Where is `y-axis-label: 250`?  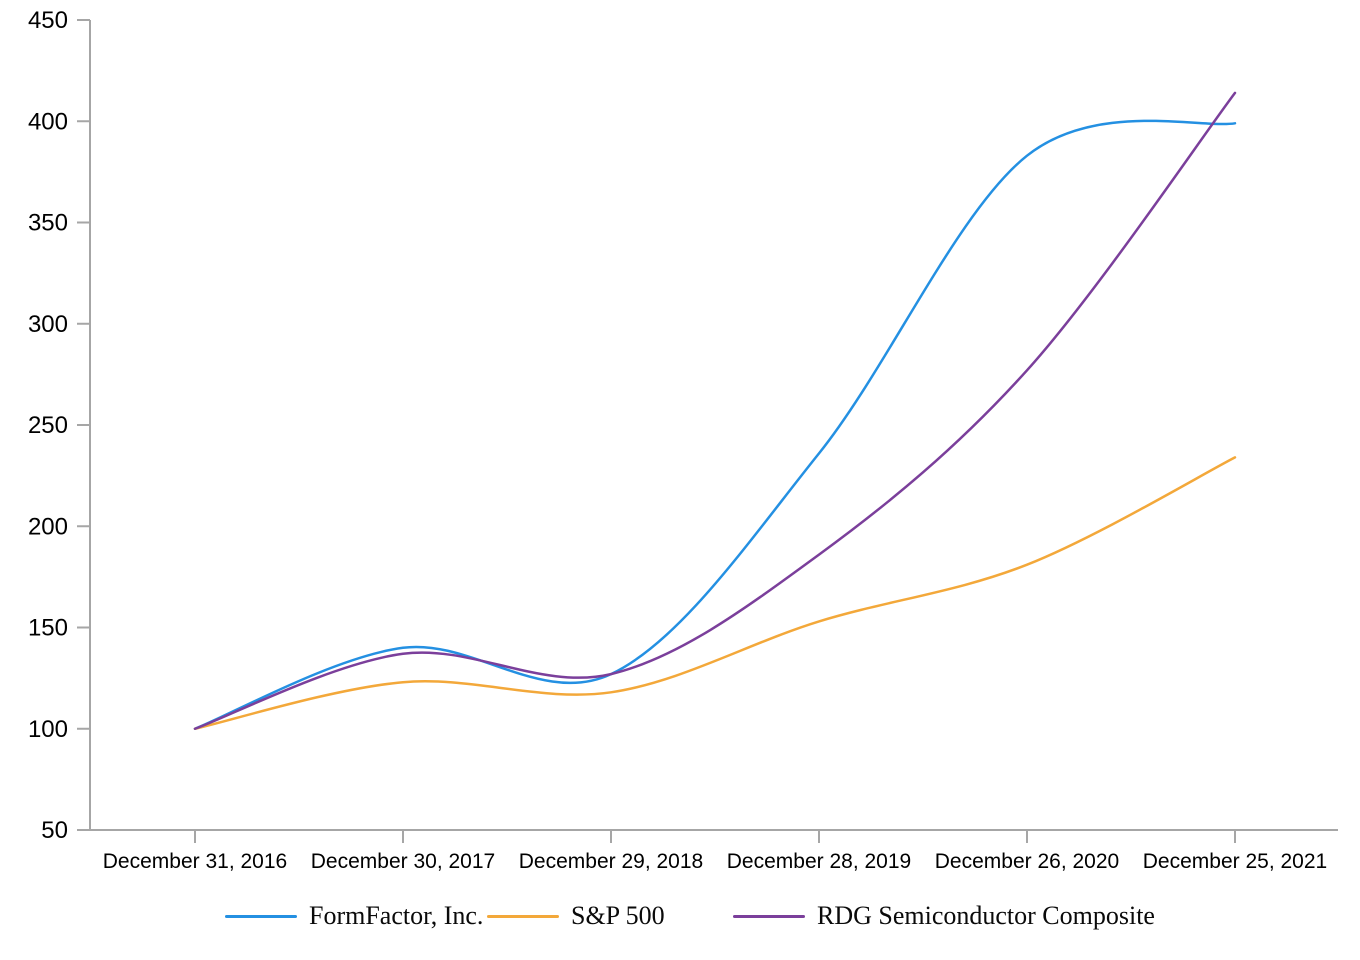 y-axis-label: 250 is located at coordinates (48, 425).